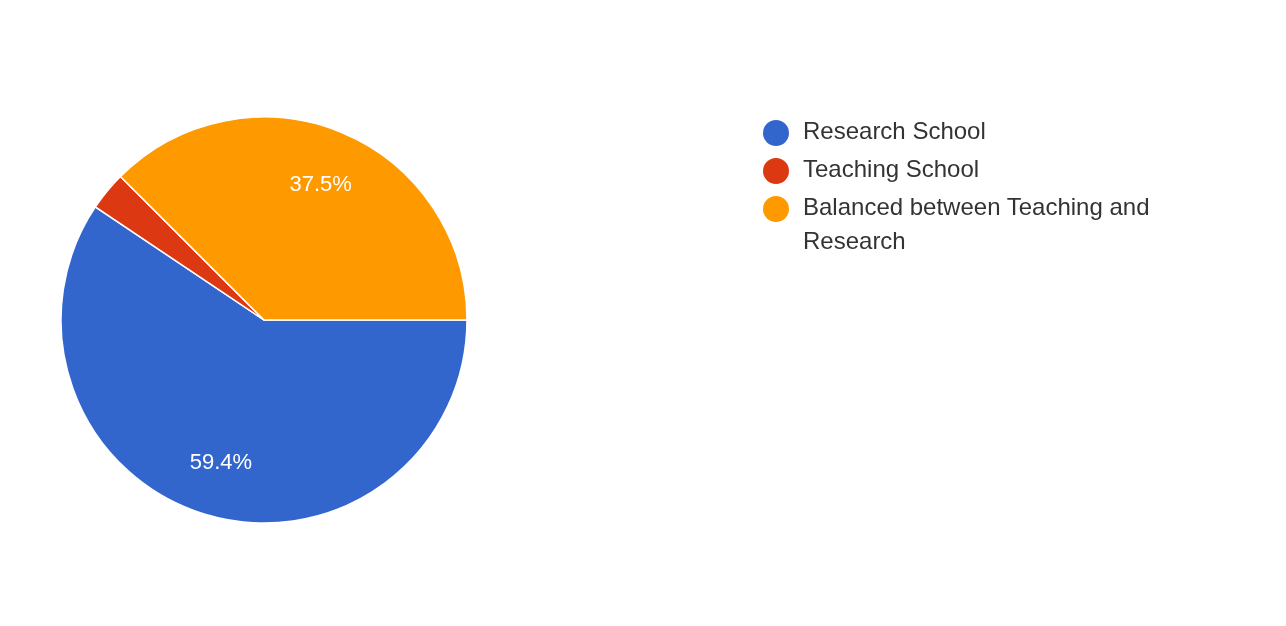 This screenshot has height=626, width=1286. Describe the element at coordinates (891, 169) in the screenshot. I see `legend-label: Teaching School` at that location.